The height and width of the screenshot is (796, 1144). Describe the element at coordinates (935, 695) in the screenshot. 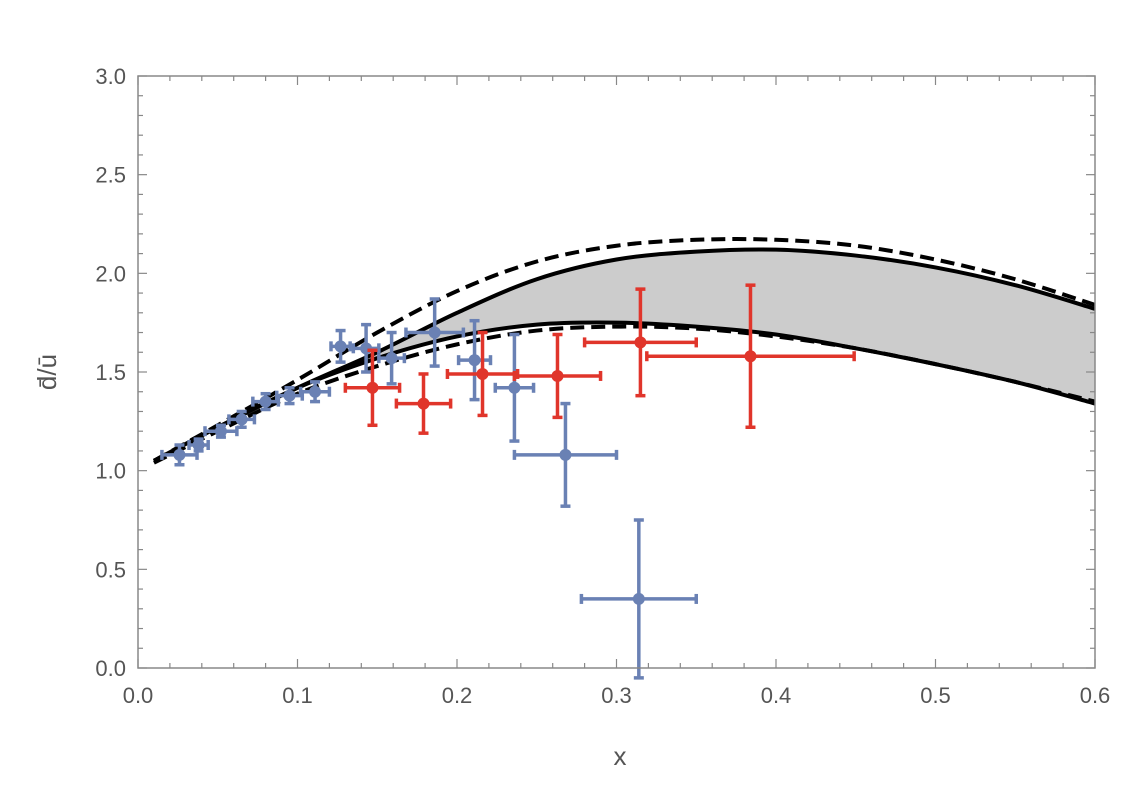

I see `x-tick-label: 0.5` at that location.